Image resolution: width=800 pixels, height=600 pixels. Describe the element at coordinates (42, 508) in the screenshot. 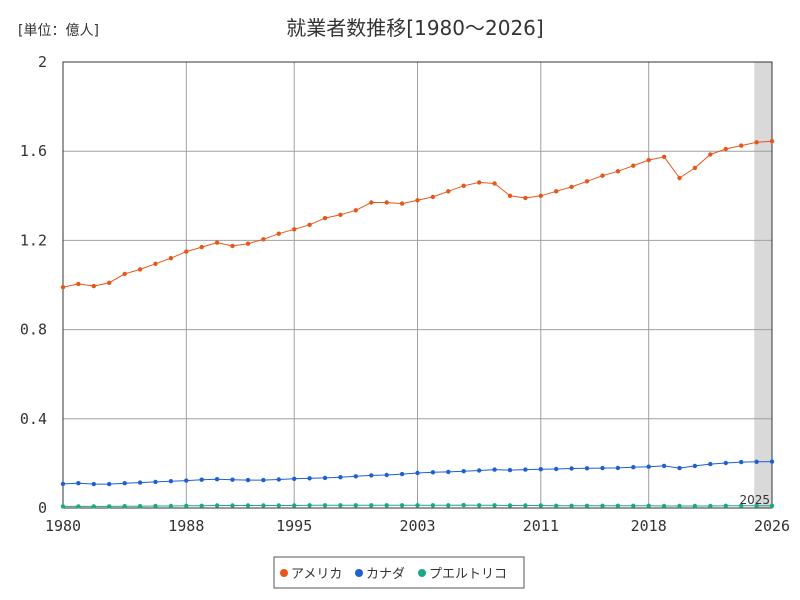

I see `y-tick-label: 0` at that location.